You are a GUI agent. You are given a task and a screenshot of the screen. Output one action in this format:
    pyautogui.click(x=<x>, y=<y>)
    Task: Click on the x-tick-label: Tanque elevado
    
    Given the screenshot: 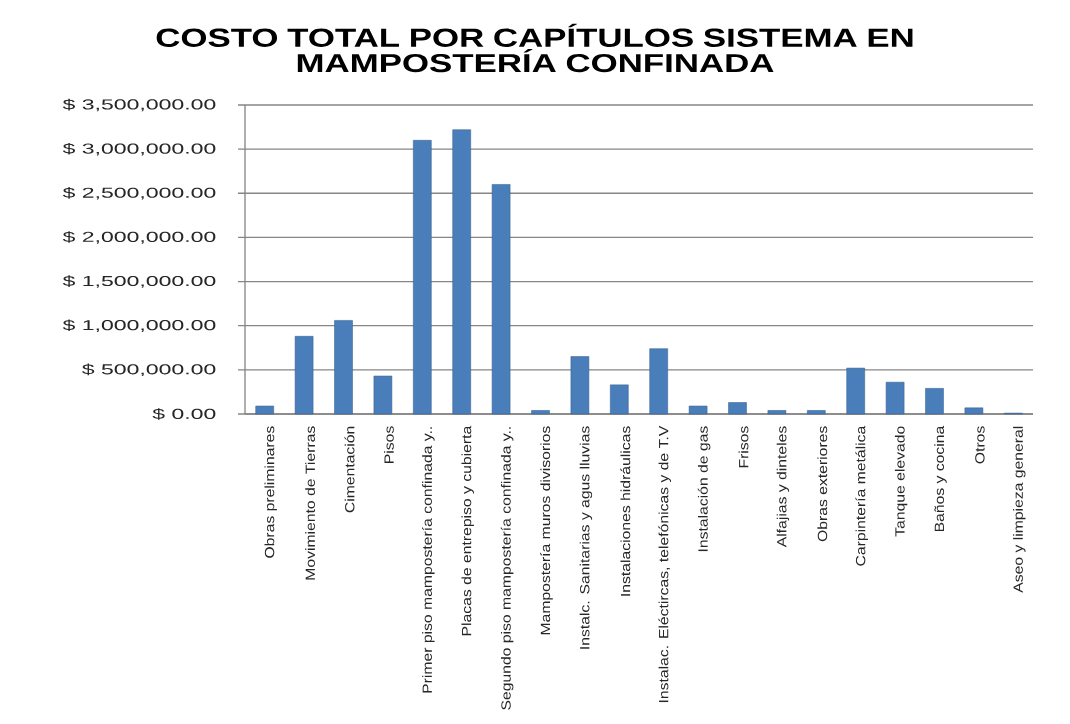 What is the action you would take?
    pyautogui.click(x=901, y=481)
    